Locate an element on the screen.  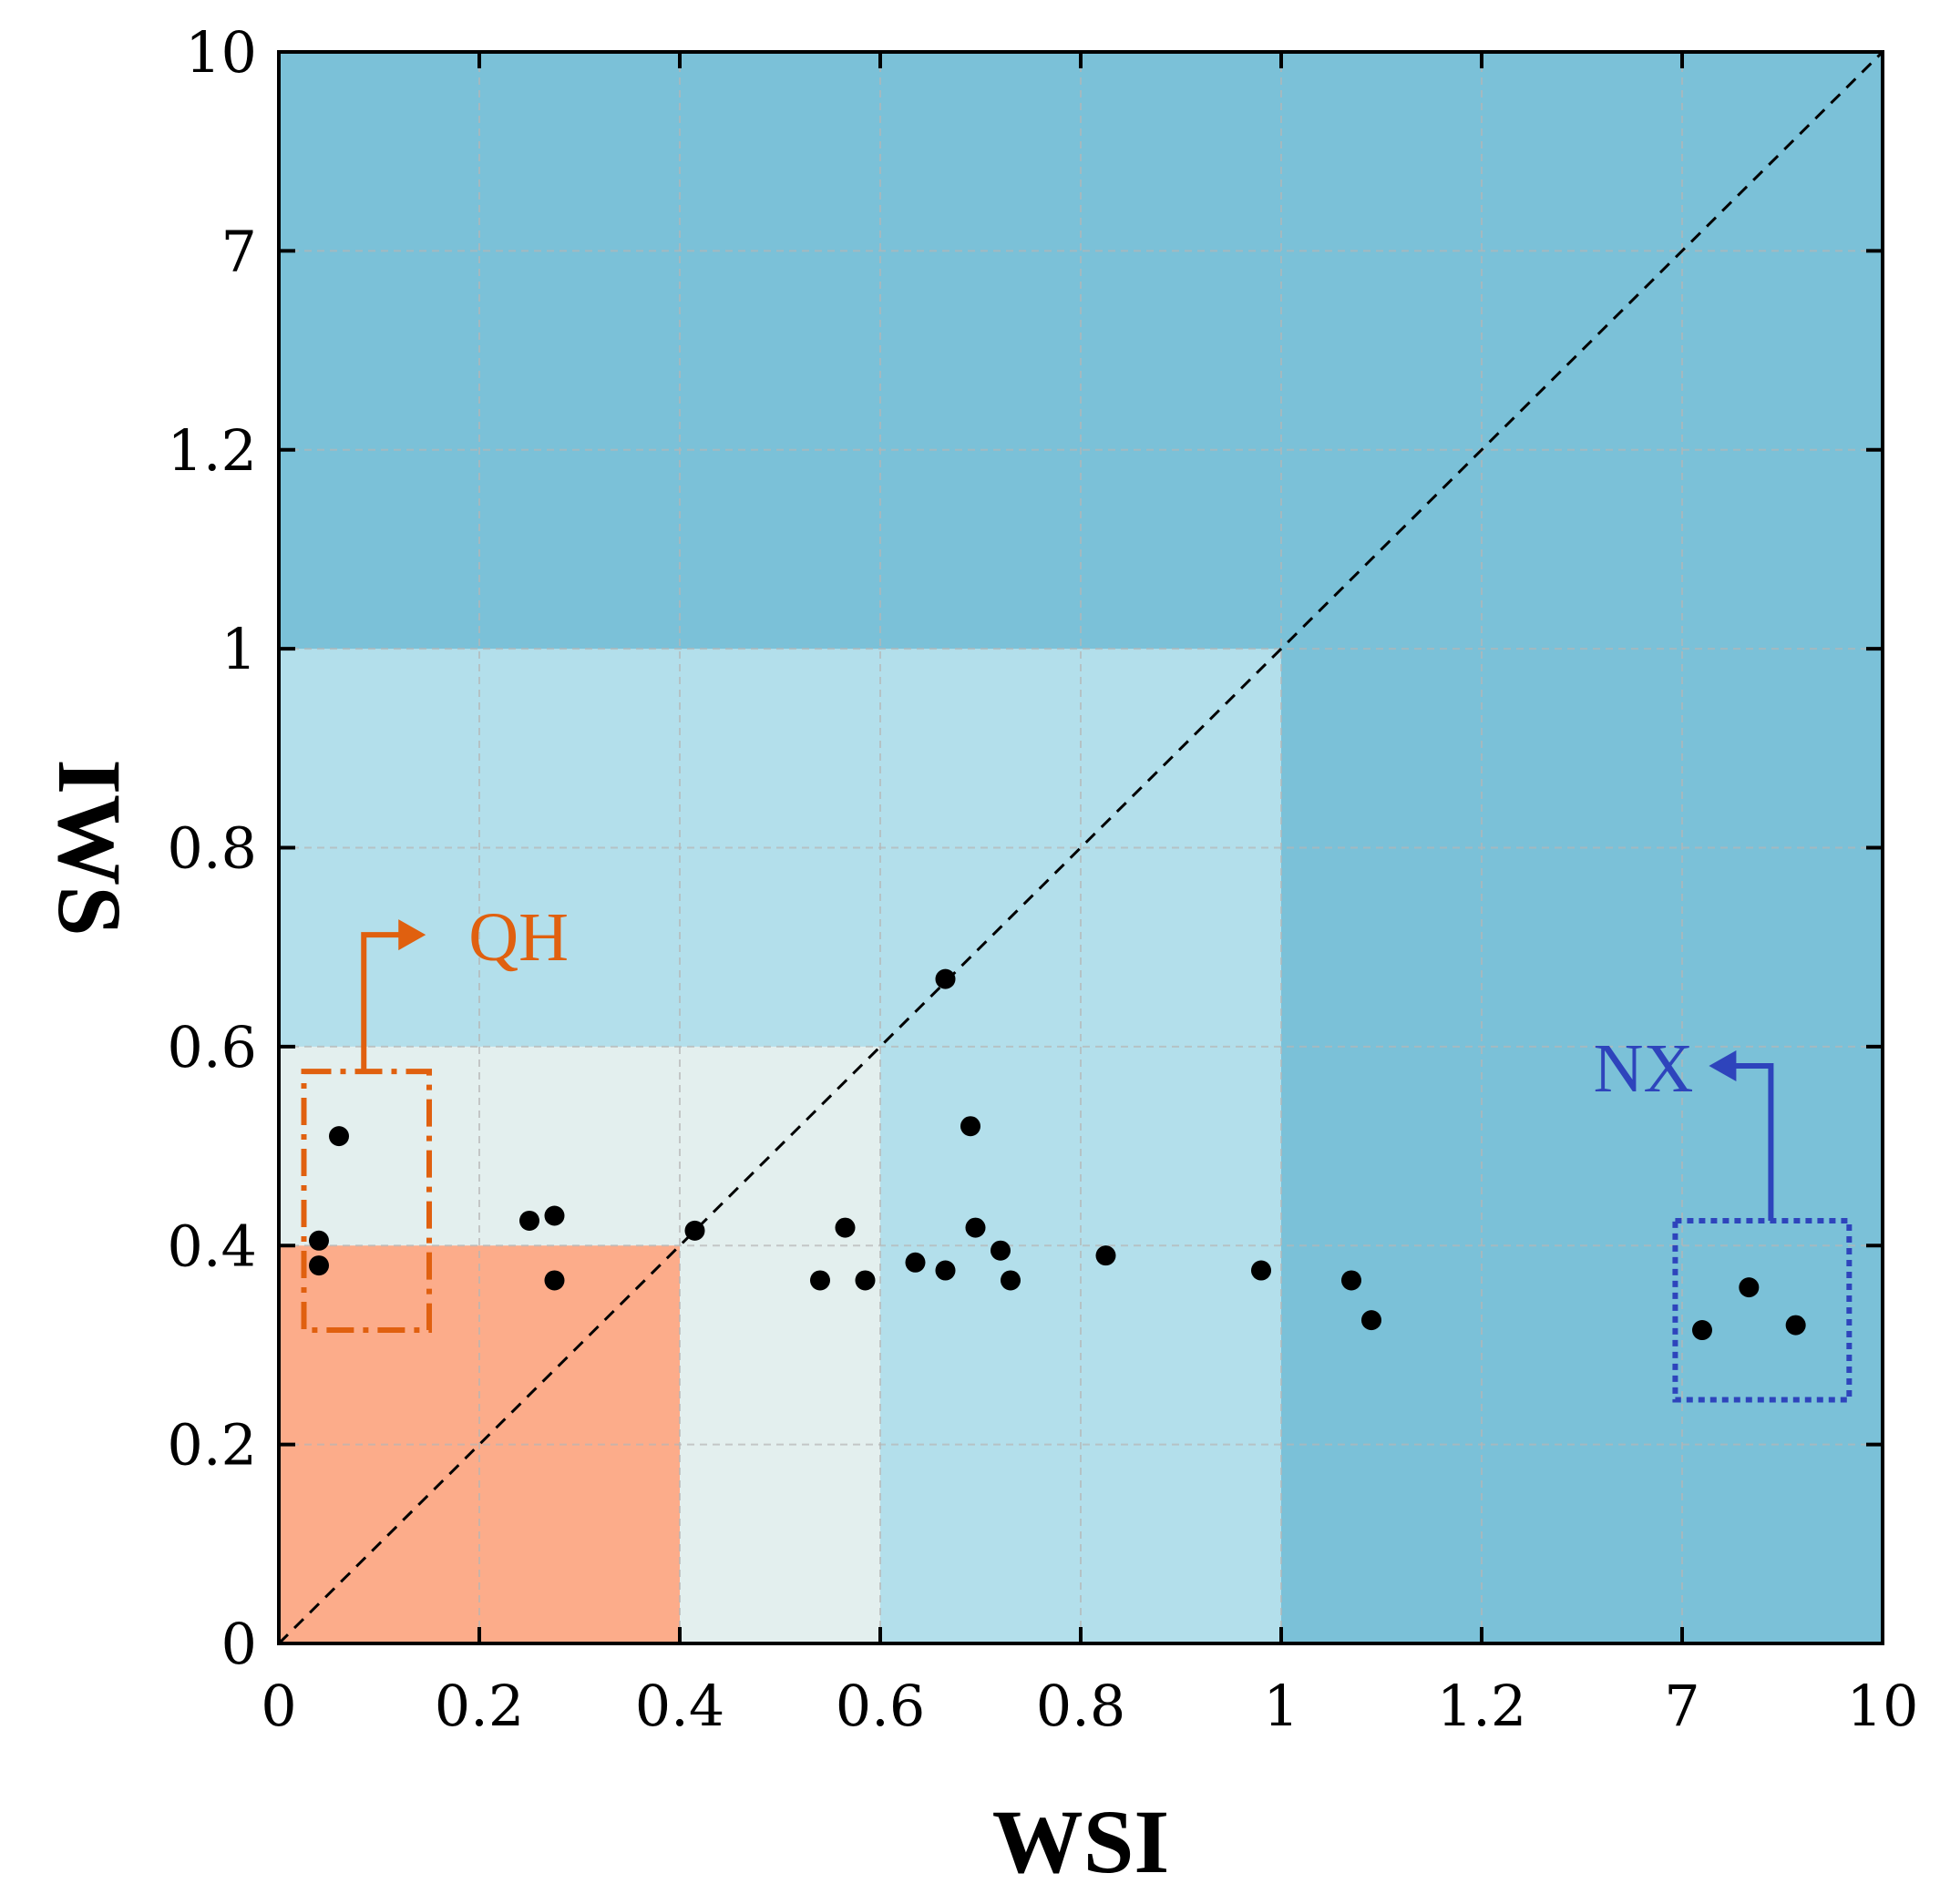
x-tick-label: 0.8 is located at coordinates (1081, 1706).